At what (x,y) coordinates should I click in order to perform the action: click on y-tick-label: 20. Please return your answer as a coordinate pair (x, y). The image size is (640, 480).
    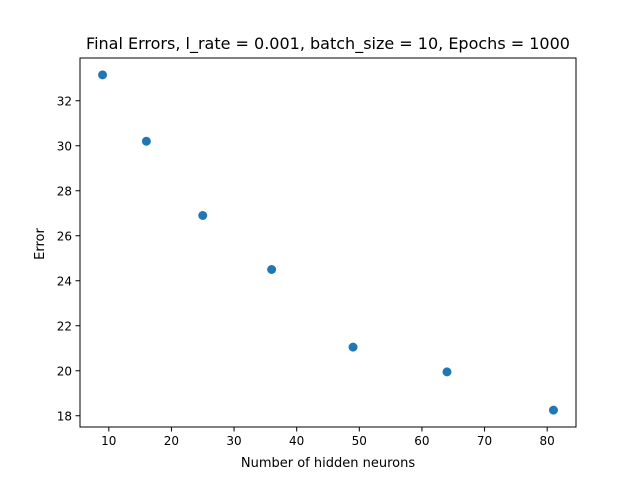
    Looking at the image, I should click on (64, 371).